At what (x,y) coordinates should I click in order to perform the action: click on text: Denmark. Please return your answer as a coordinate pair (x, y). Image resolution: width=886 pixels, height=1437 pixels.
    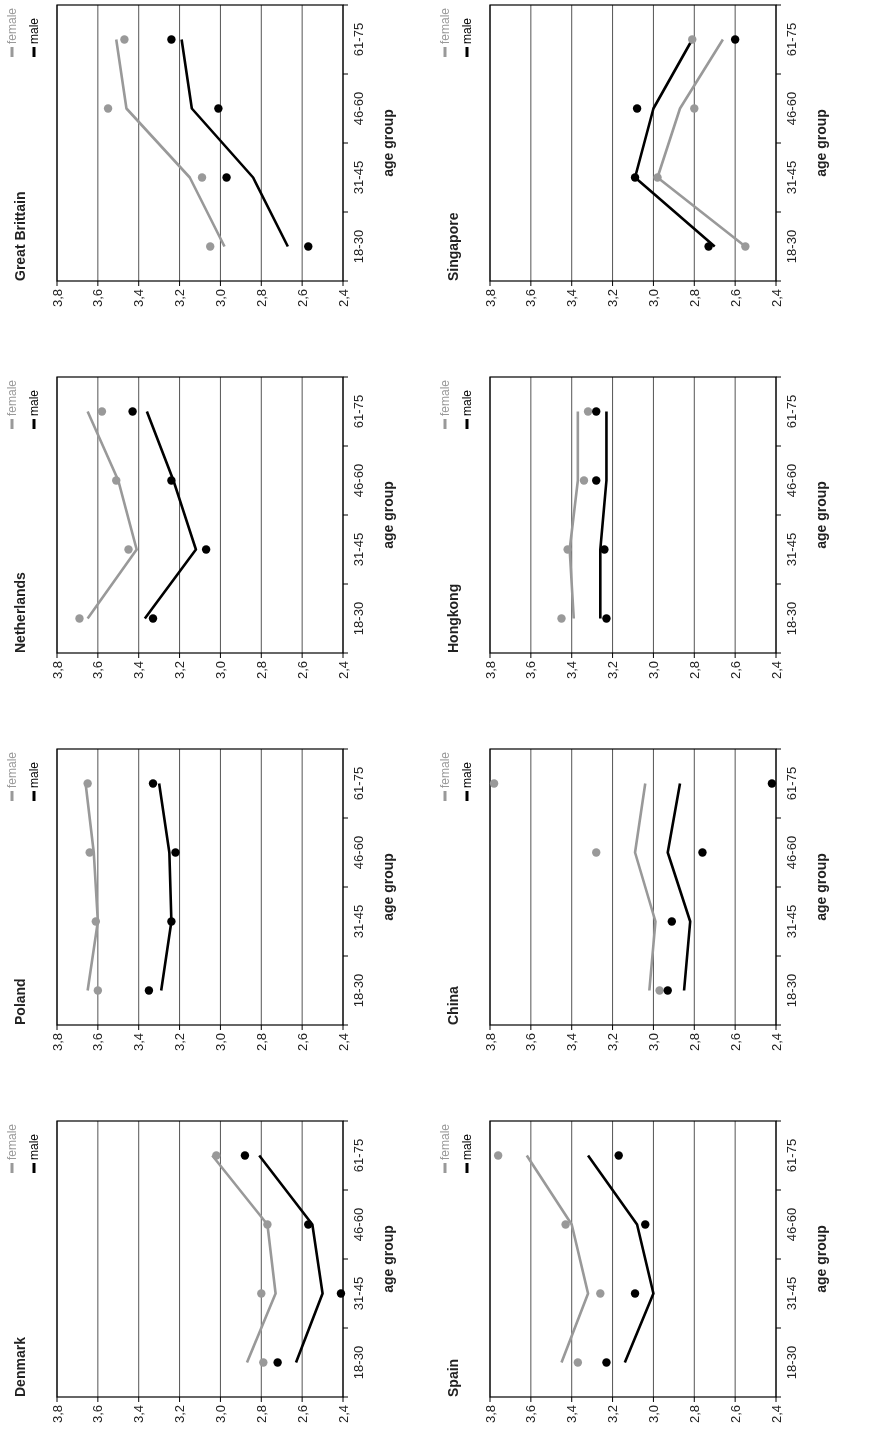
    Looking at the image, I should click on (20, 1366).